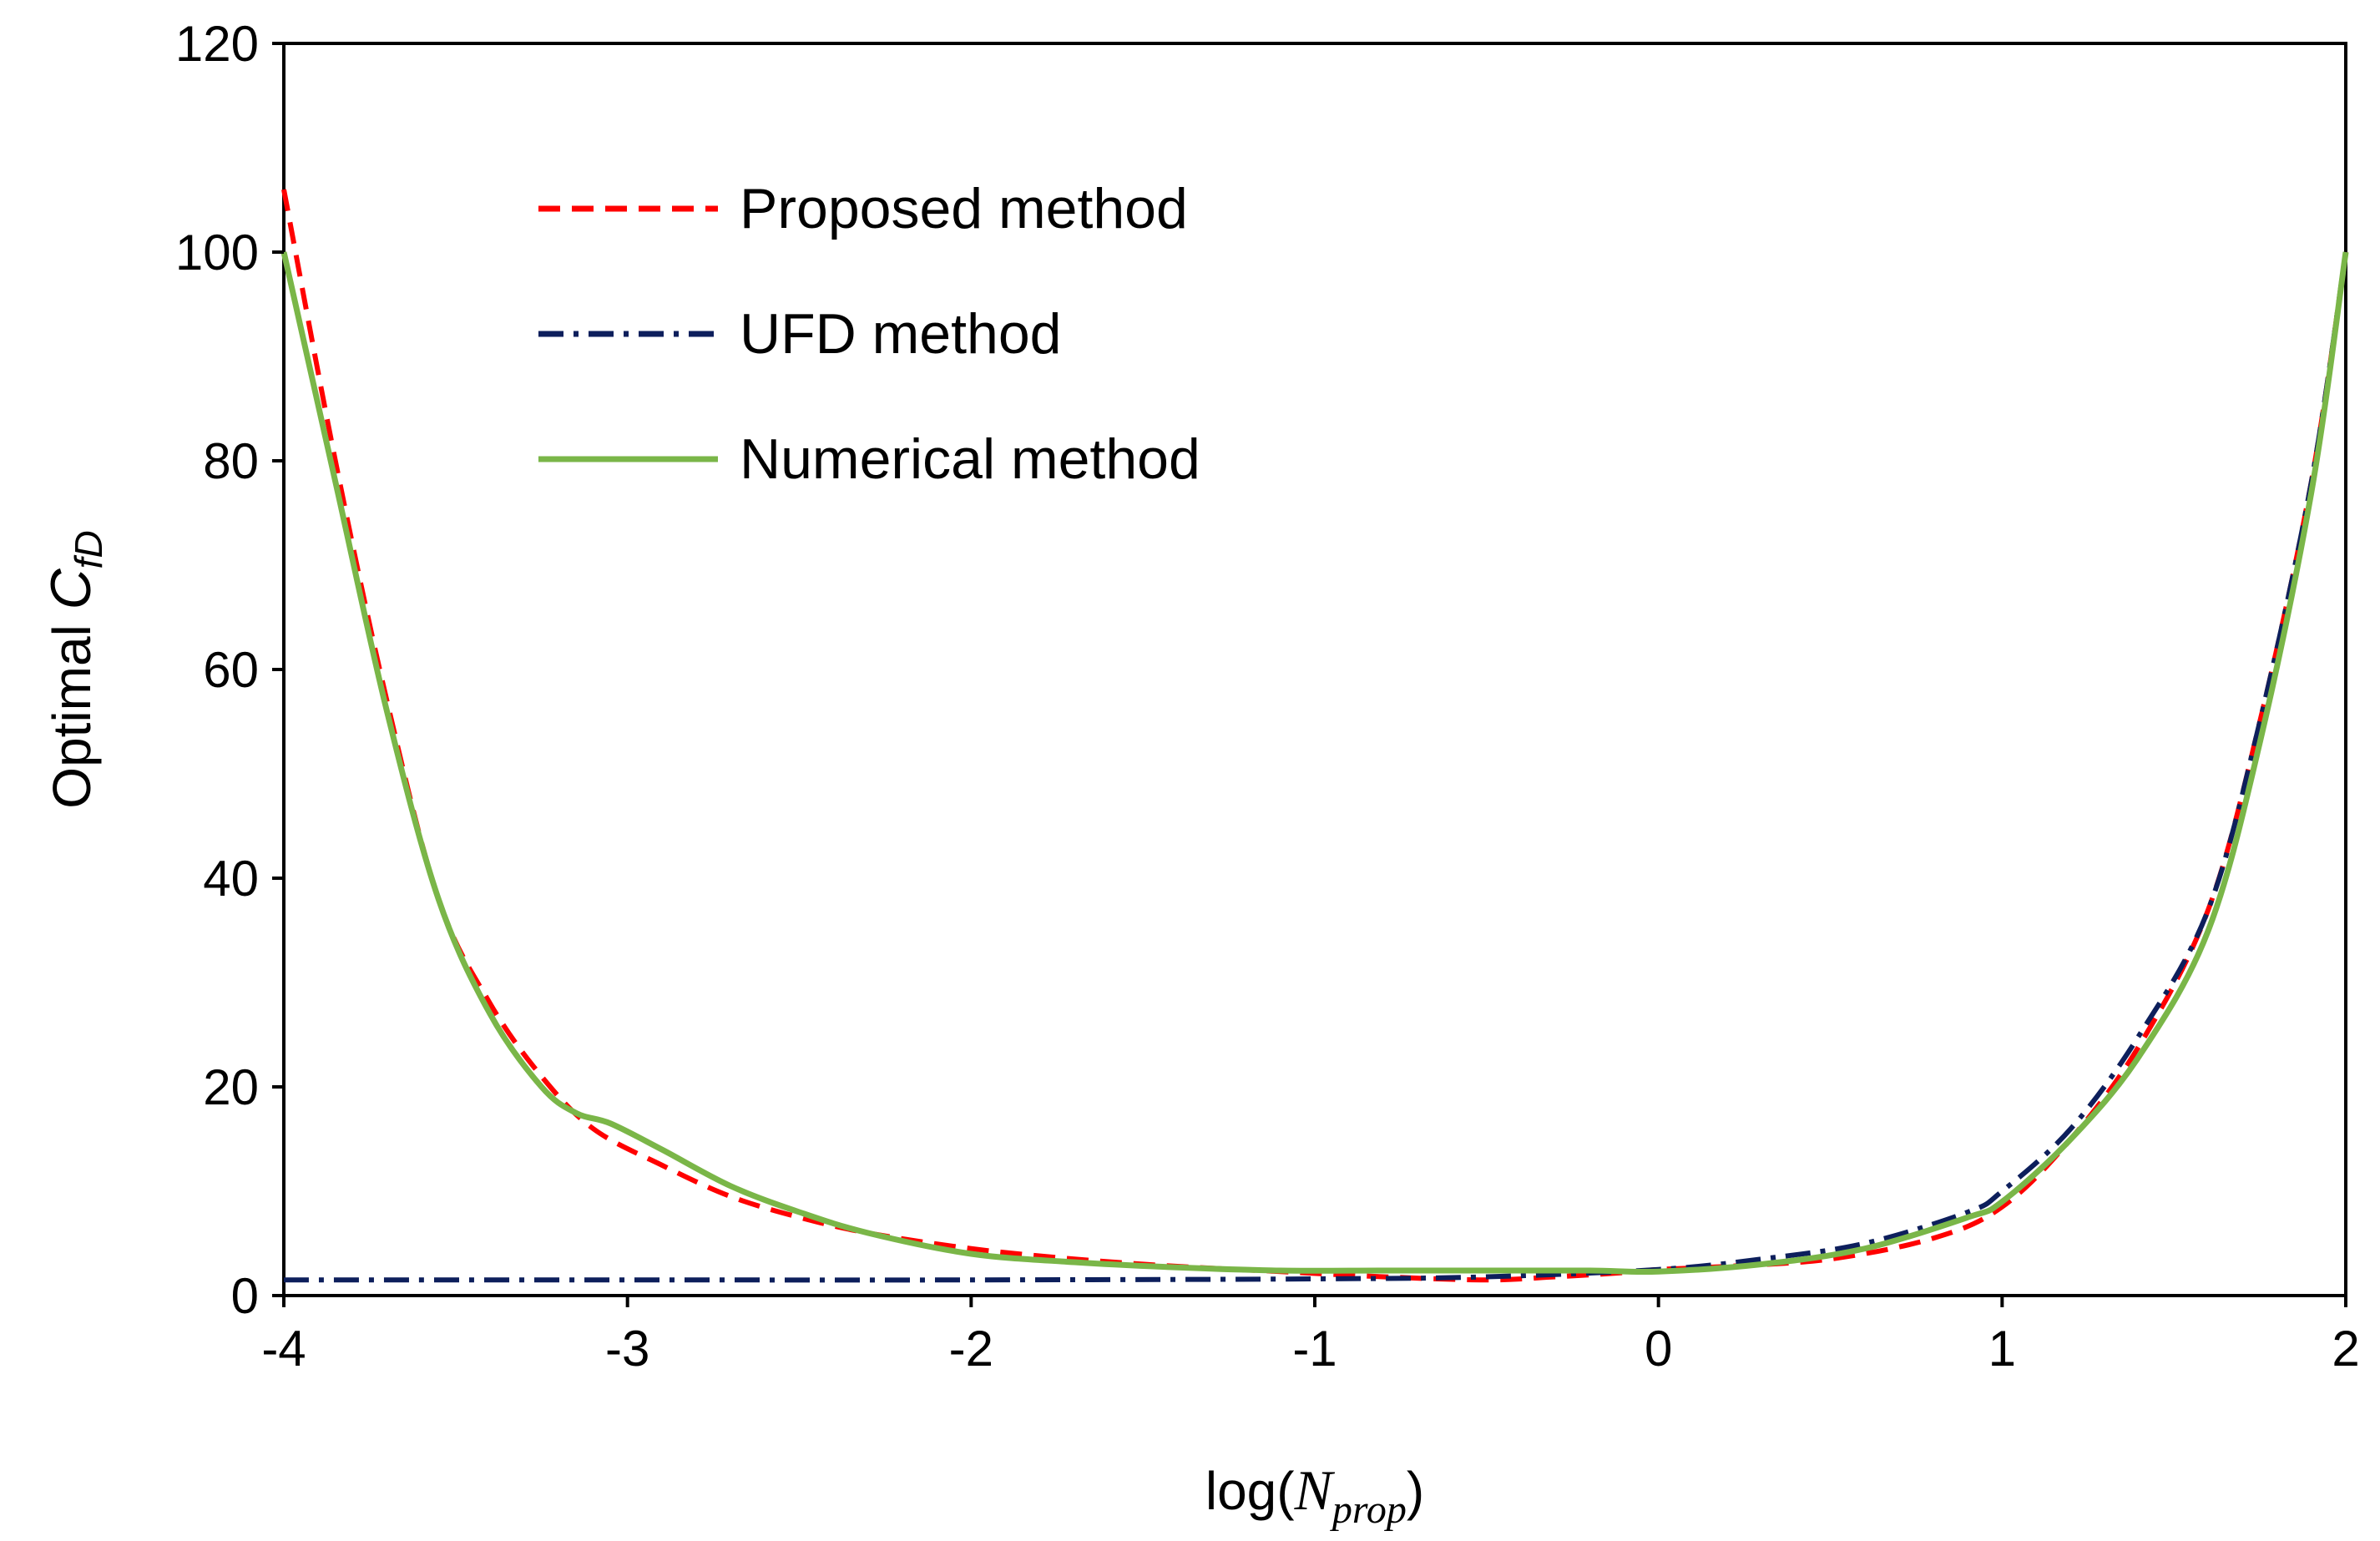 The height and width of the screenshot is (1541, 2380). What do you see at coordinates (217, 252) in the screenshot?
I see `y-tick-label: 100` at bounding box center [217, 252].